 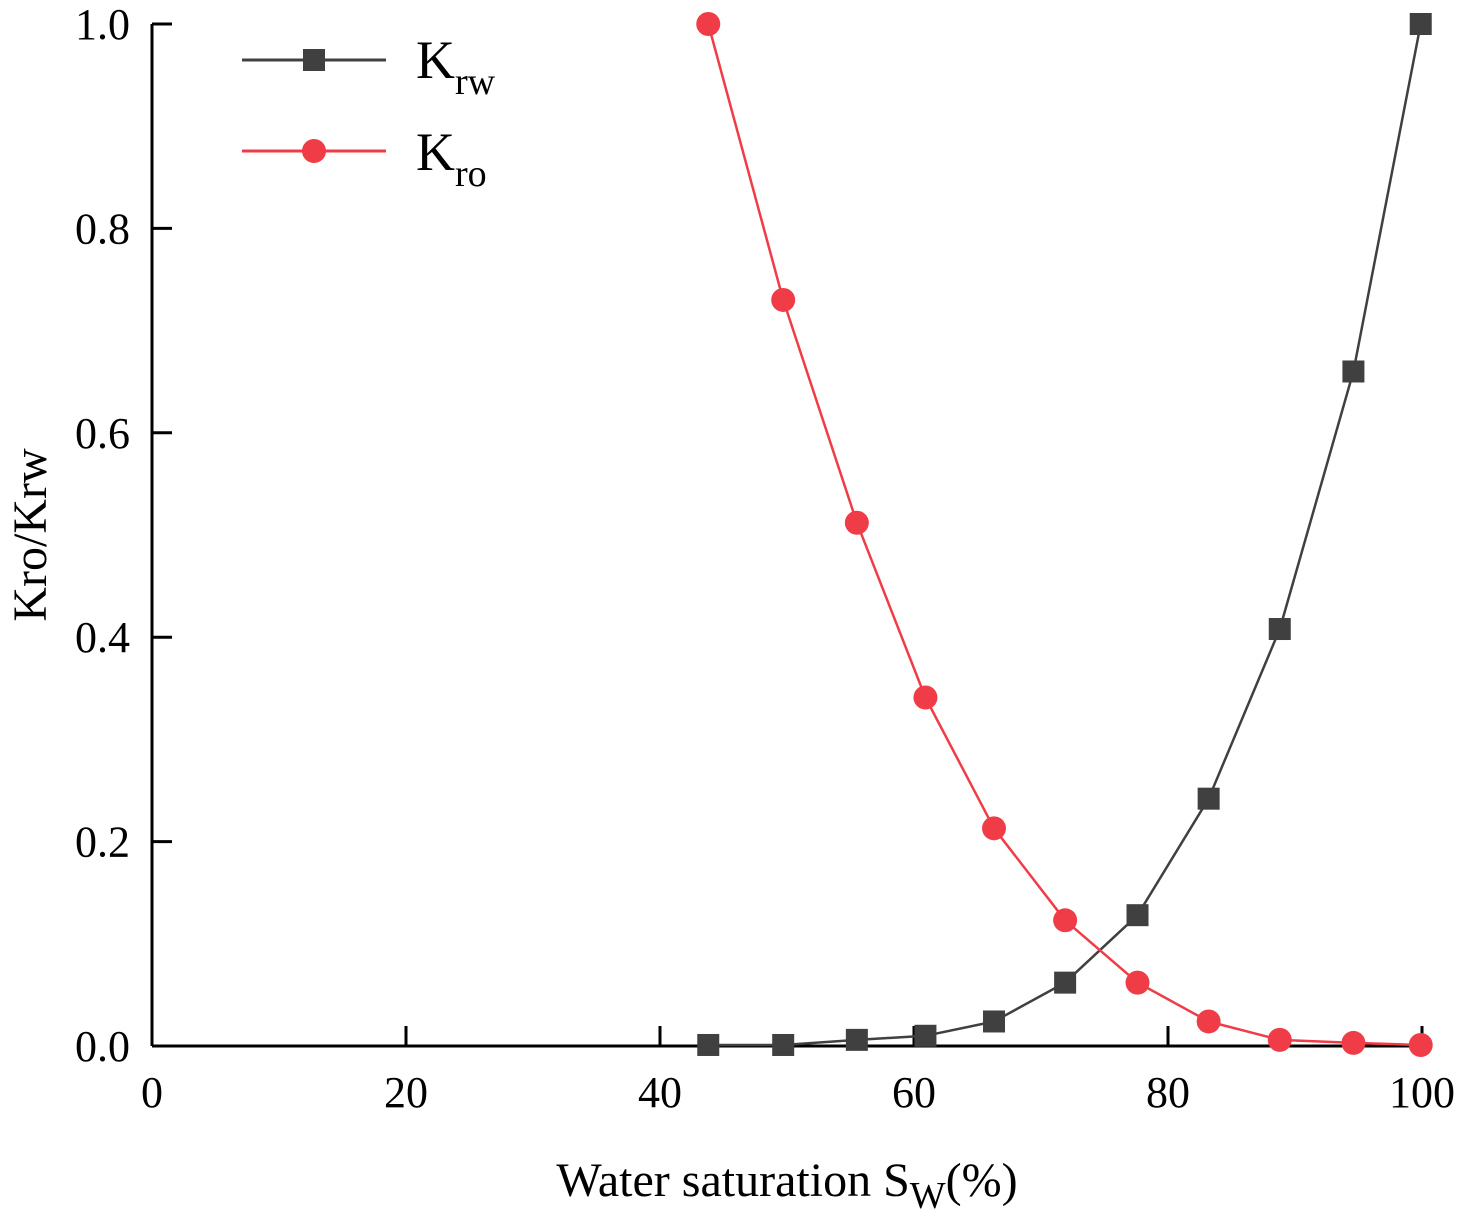 What do you see at coordinates (435, 60) in the screenshot?
I see `legend-label-krw-main: K` at bounding box center [435, 60].